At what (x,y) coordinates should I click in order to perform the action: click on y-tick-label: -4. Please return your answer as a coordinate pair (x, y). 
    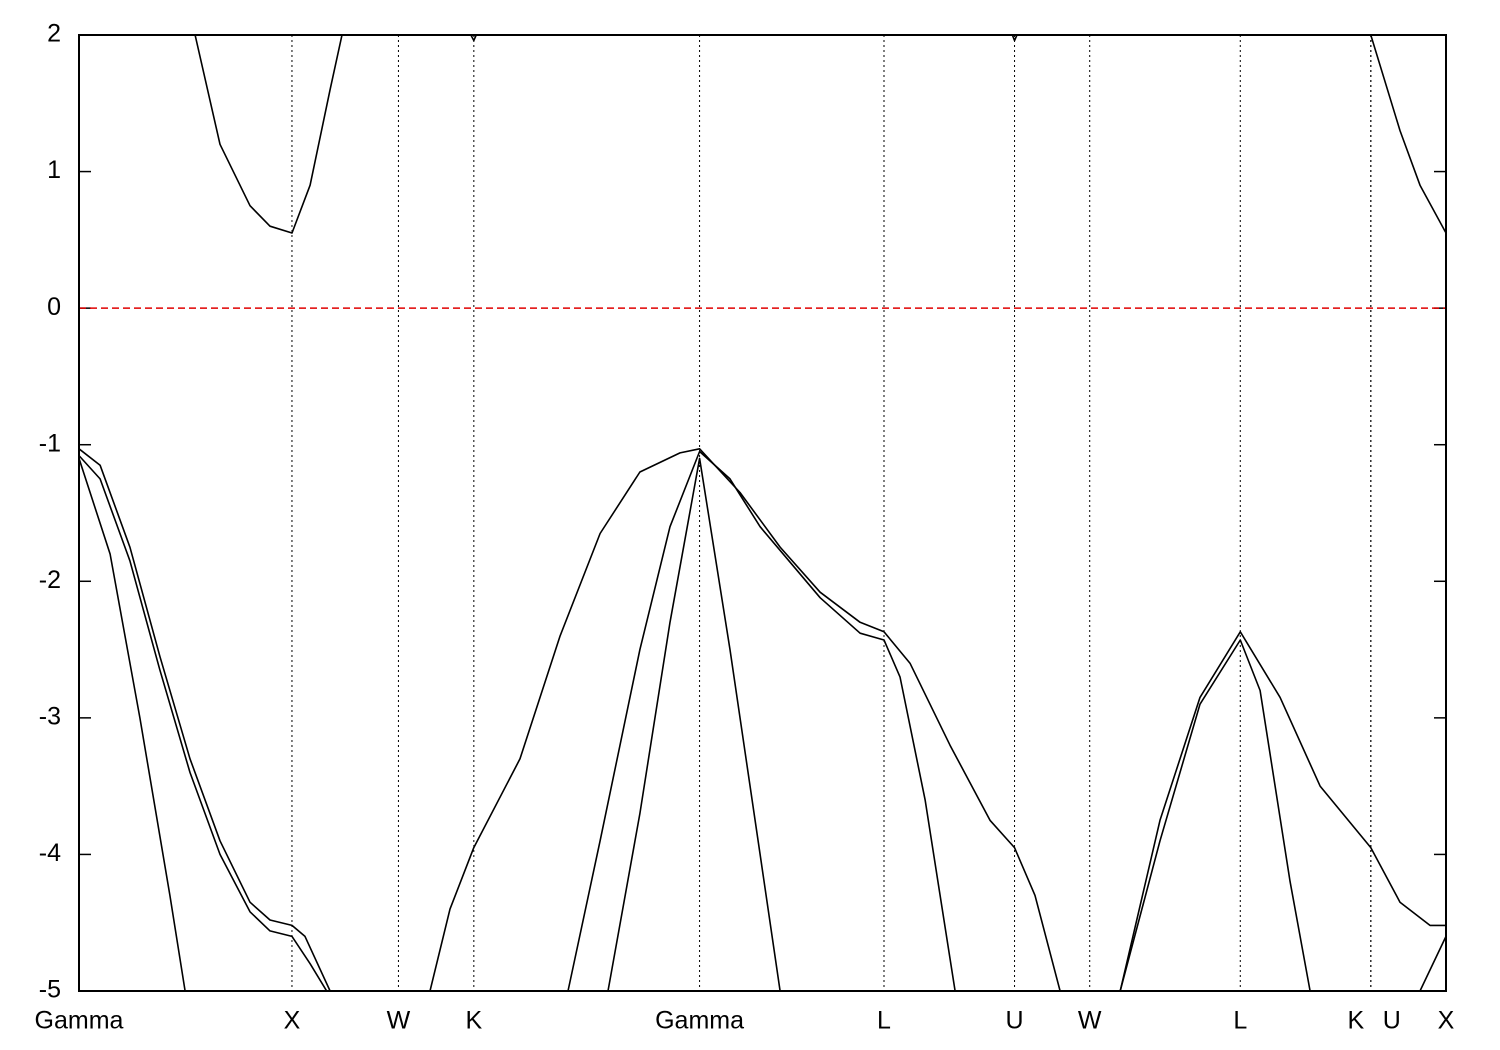
    Looking at the image, I should click on (50, 853).